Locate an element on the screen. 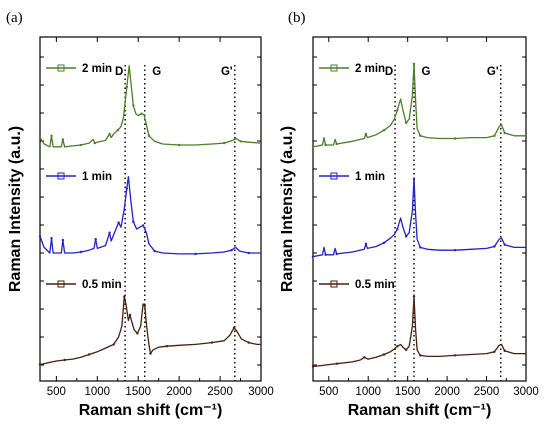 The width and height of the screenshot is (550, 427). panel-label: (a) is located at coordinates (14, 18).